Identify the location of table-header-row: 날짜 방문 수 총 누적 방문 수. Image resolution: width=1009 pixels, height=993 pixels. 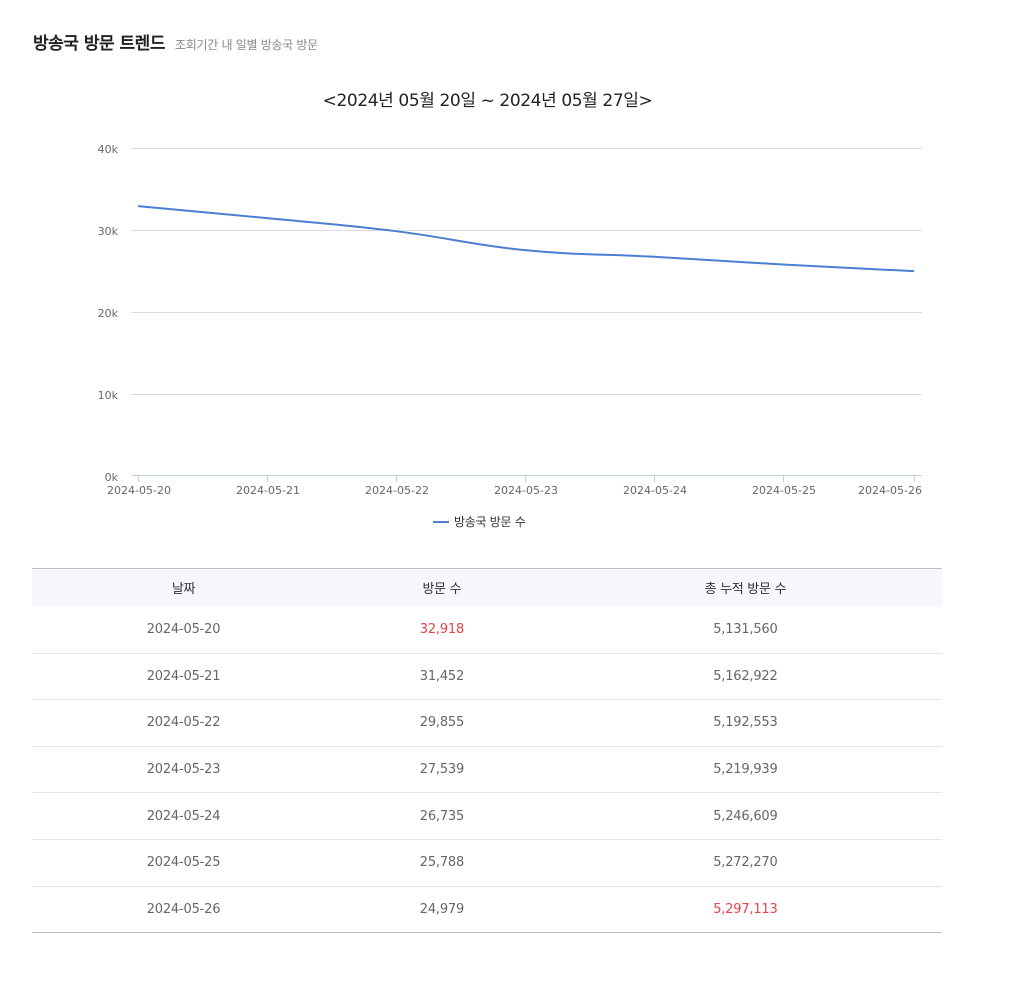
(487, 587).